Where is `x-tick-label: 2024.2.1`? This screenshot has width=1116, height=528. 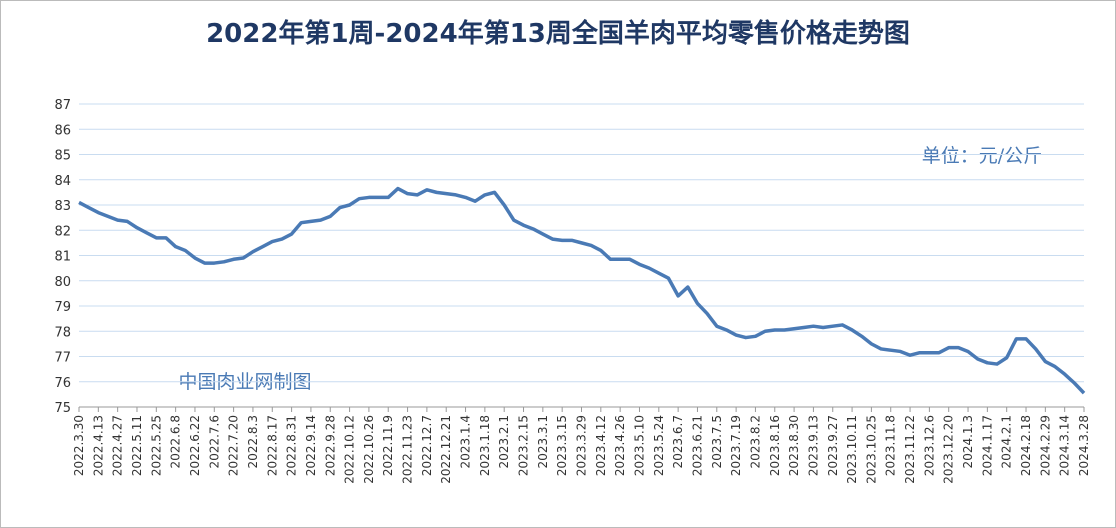
x-tick-label: 2024.2.1 is located at coordinates (1007, 441).